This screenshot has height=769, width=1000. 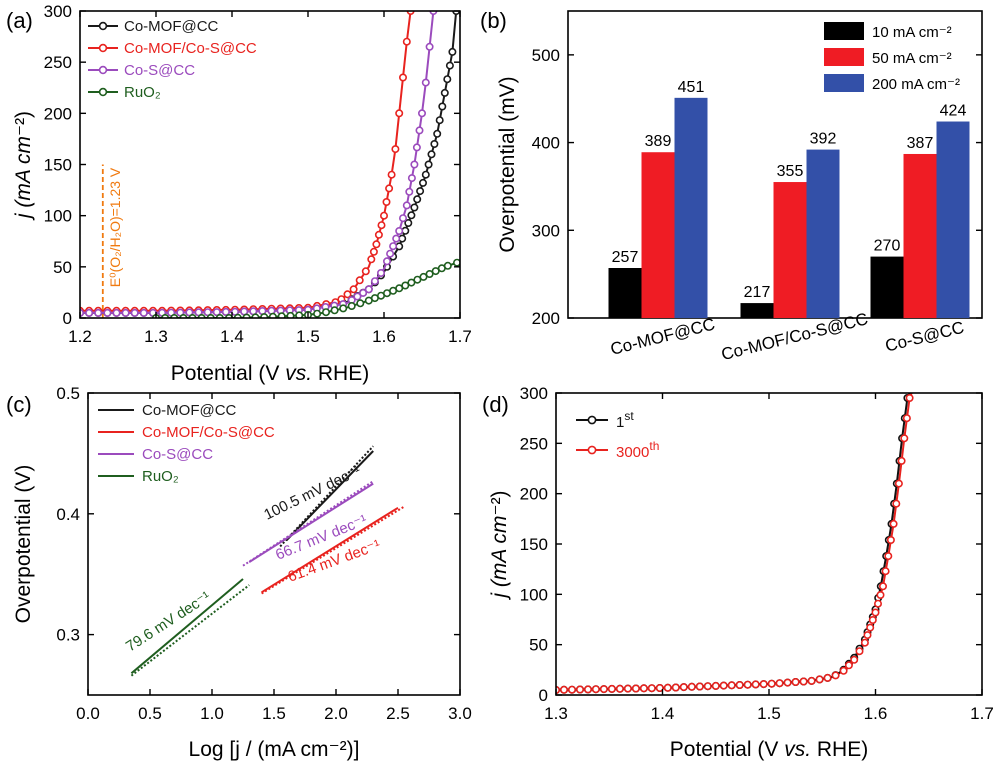 I want to click on legend-label: Co-S@CC, so click(x=159, y=70).